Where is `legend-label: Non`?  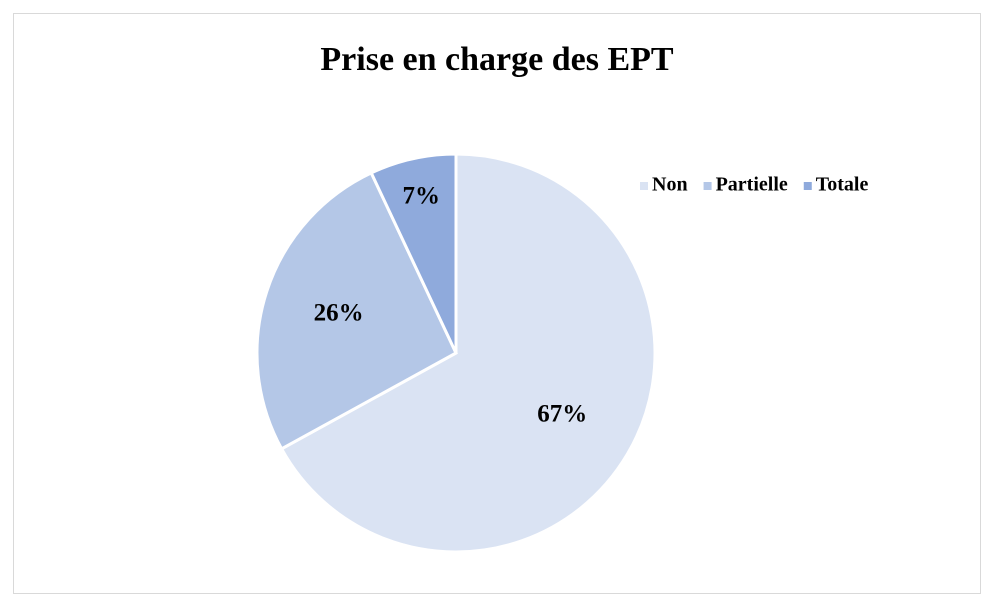
legend-label: Non is located at coordinates (670, 185).